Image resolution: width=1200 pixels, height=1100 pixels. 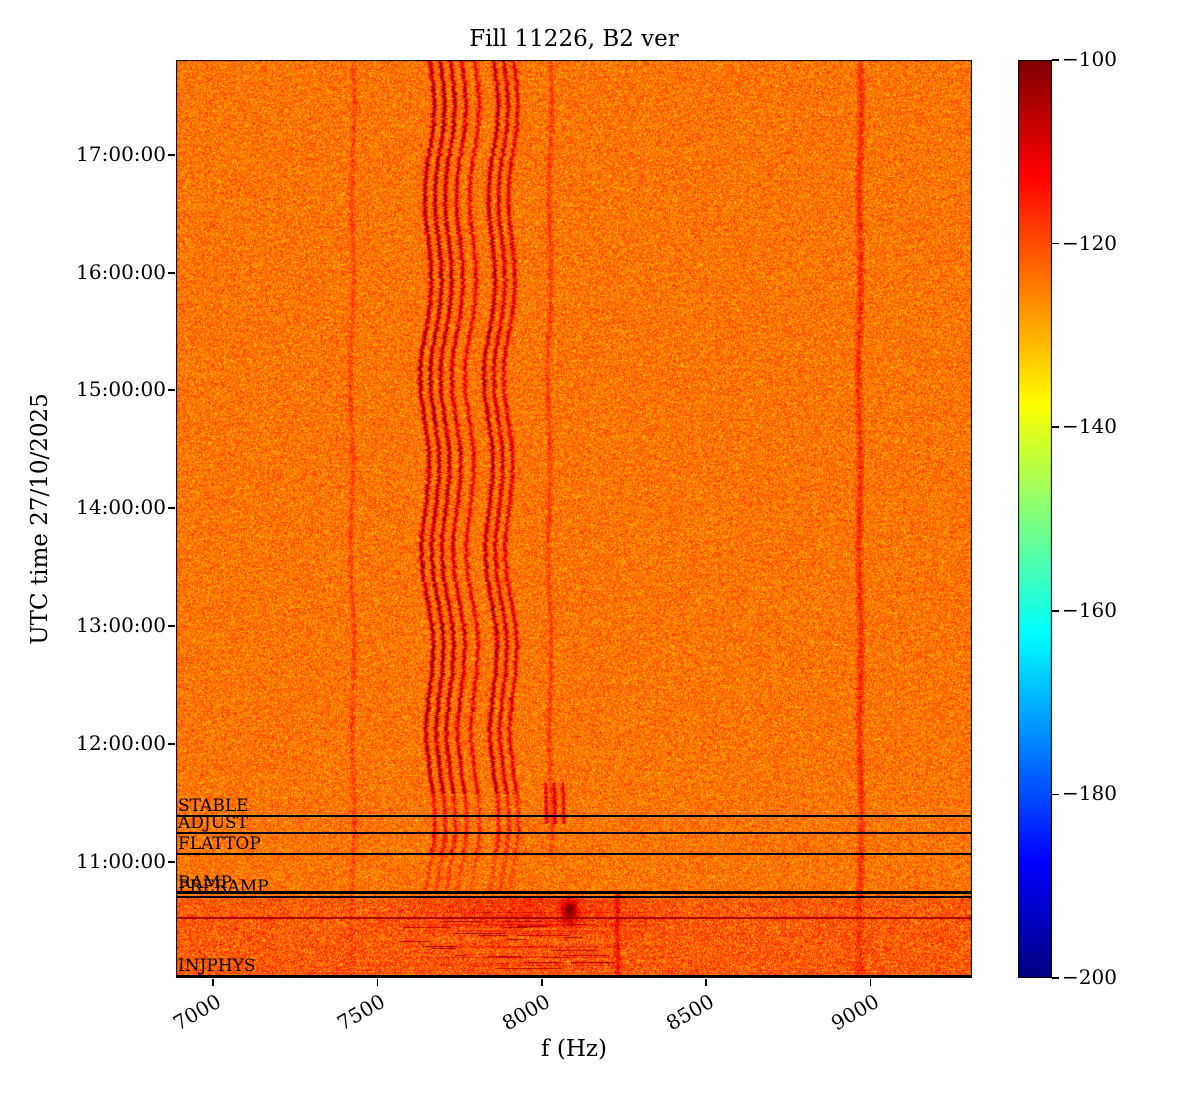 What do you see at coordinates (121, 625) in the screenshot?
I see `y-tick-label: 13:00:00` at bounding box center [121, 625].